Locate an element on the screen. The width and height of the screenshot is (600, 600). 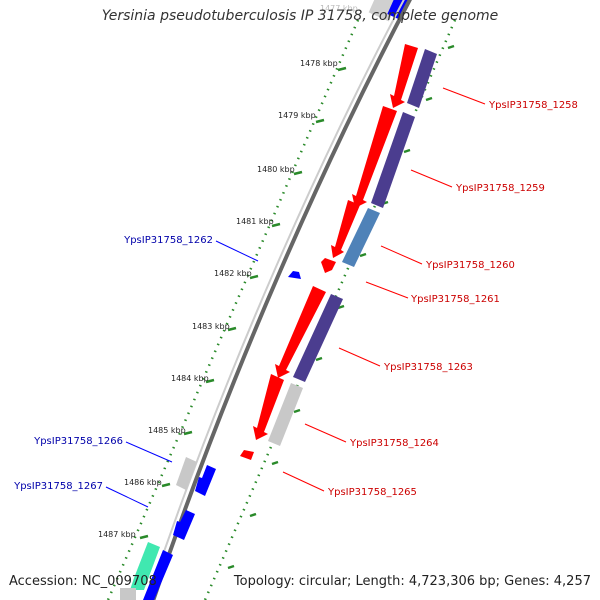
label-1266: YpsIP31758_1266 is located at coordinates (78, 441).